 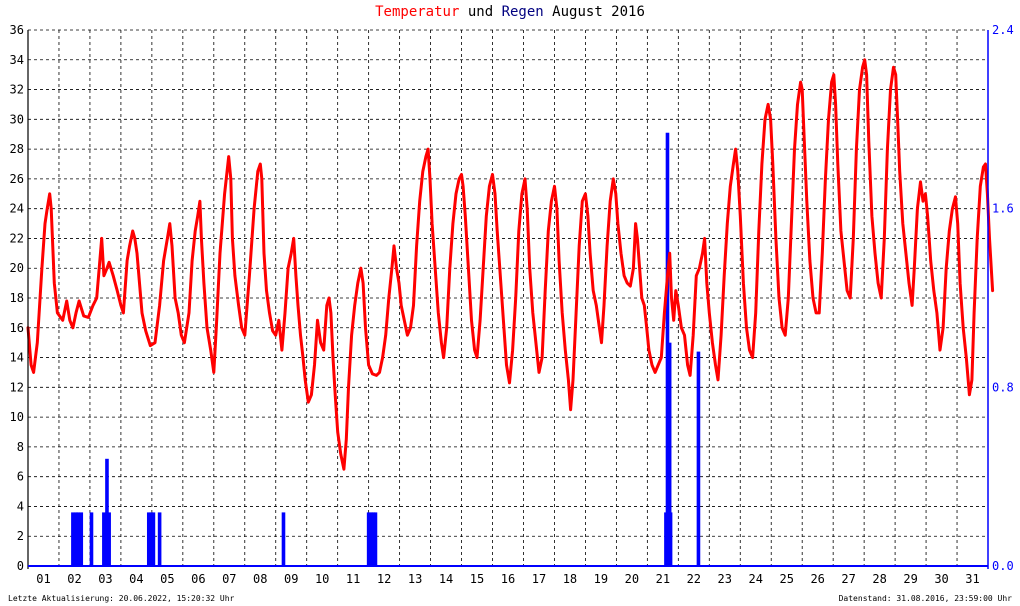 What do you see at coordinates (417, 12) in the screenshot?
I see `title-temperature: Temperatur` at bounding box center [417, 12].